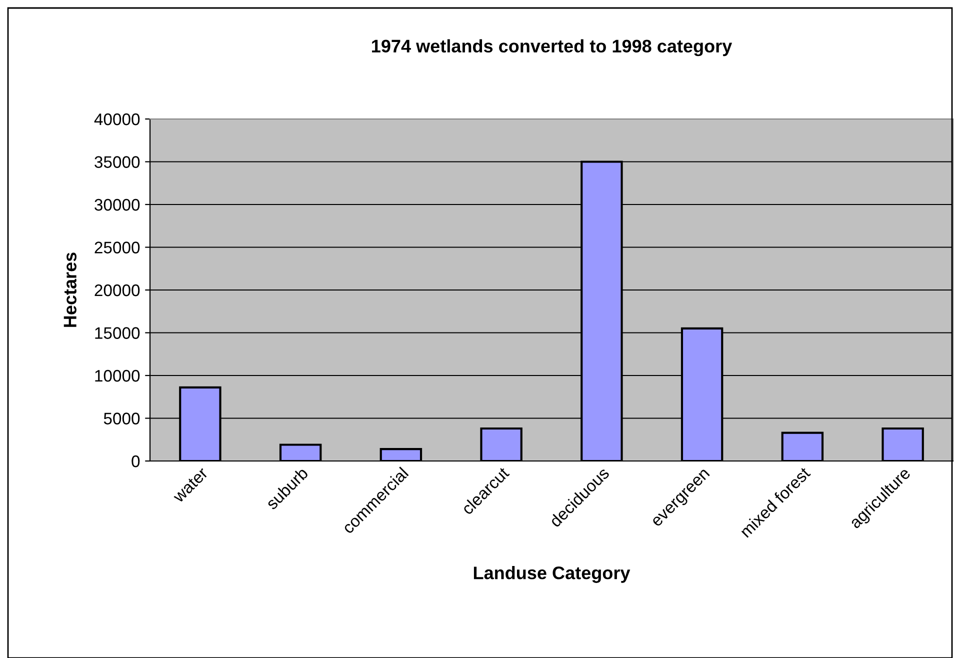 The height and width of the screenshot is (658, 960). Describe the element at coordinates (117, 119) in the screenshot. I see `y-tick-label: 40000` at that location.